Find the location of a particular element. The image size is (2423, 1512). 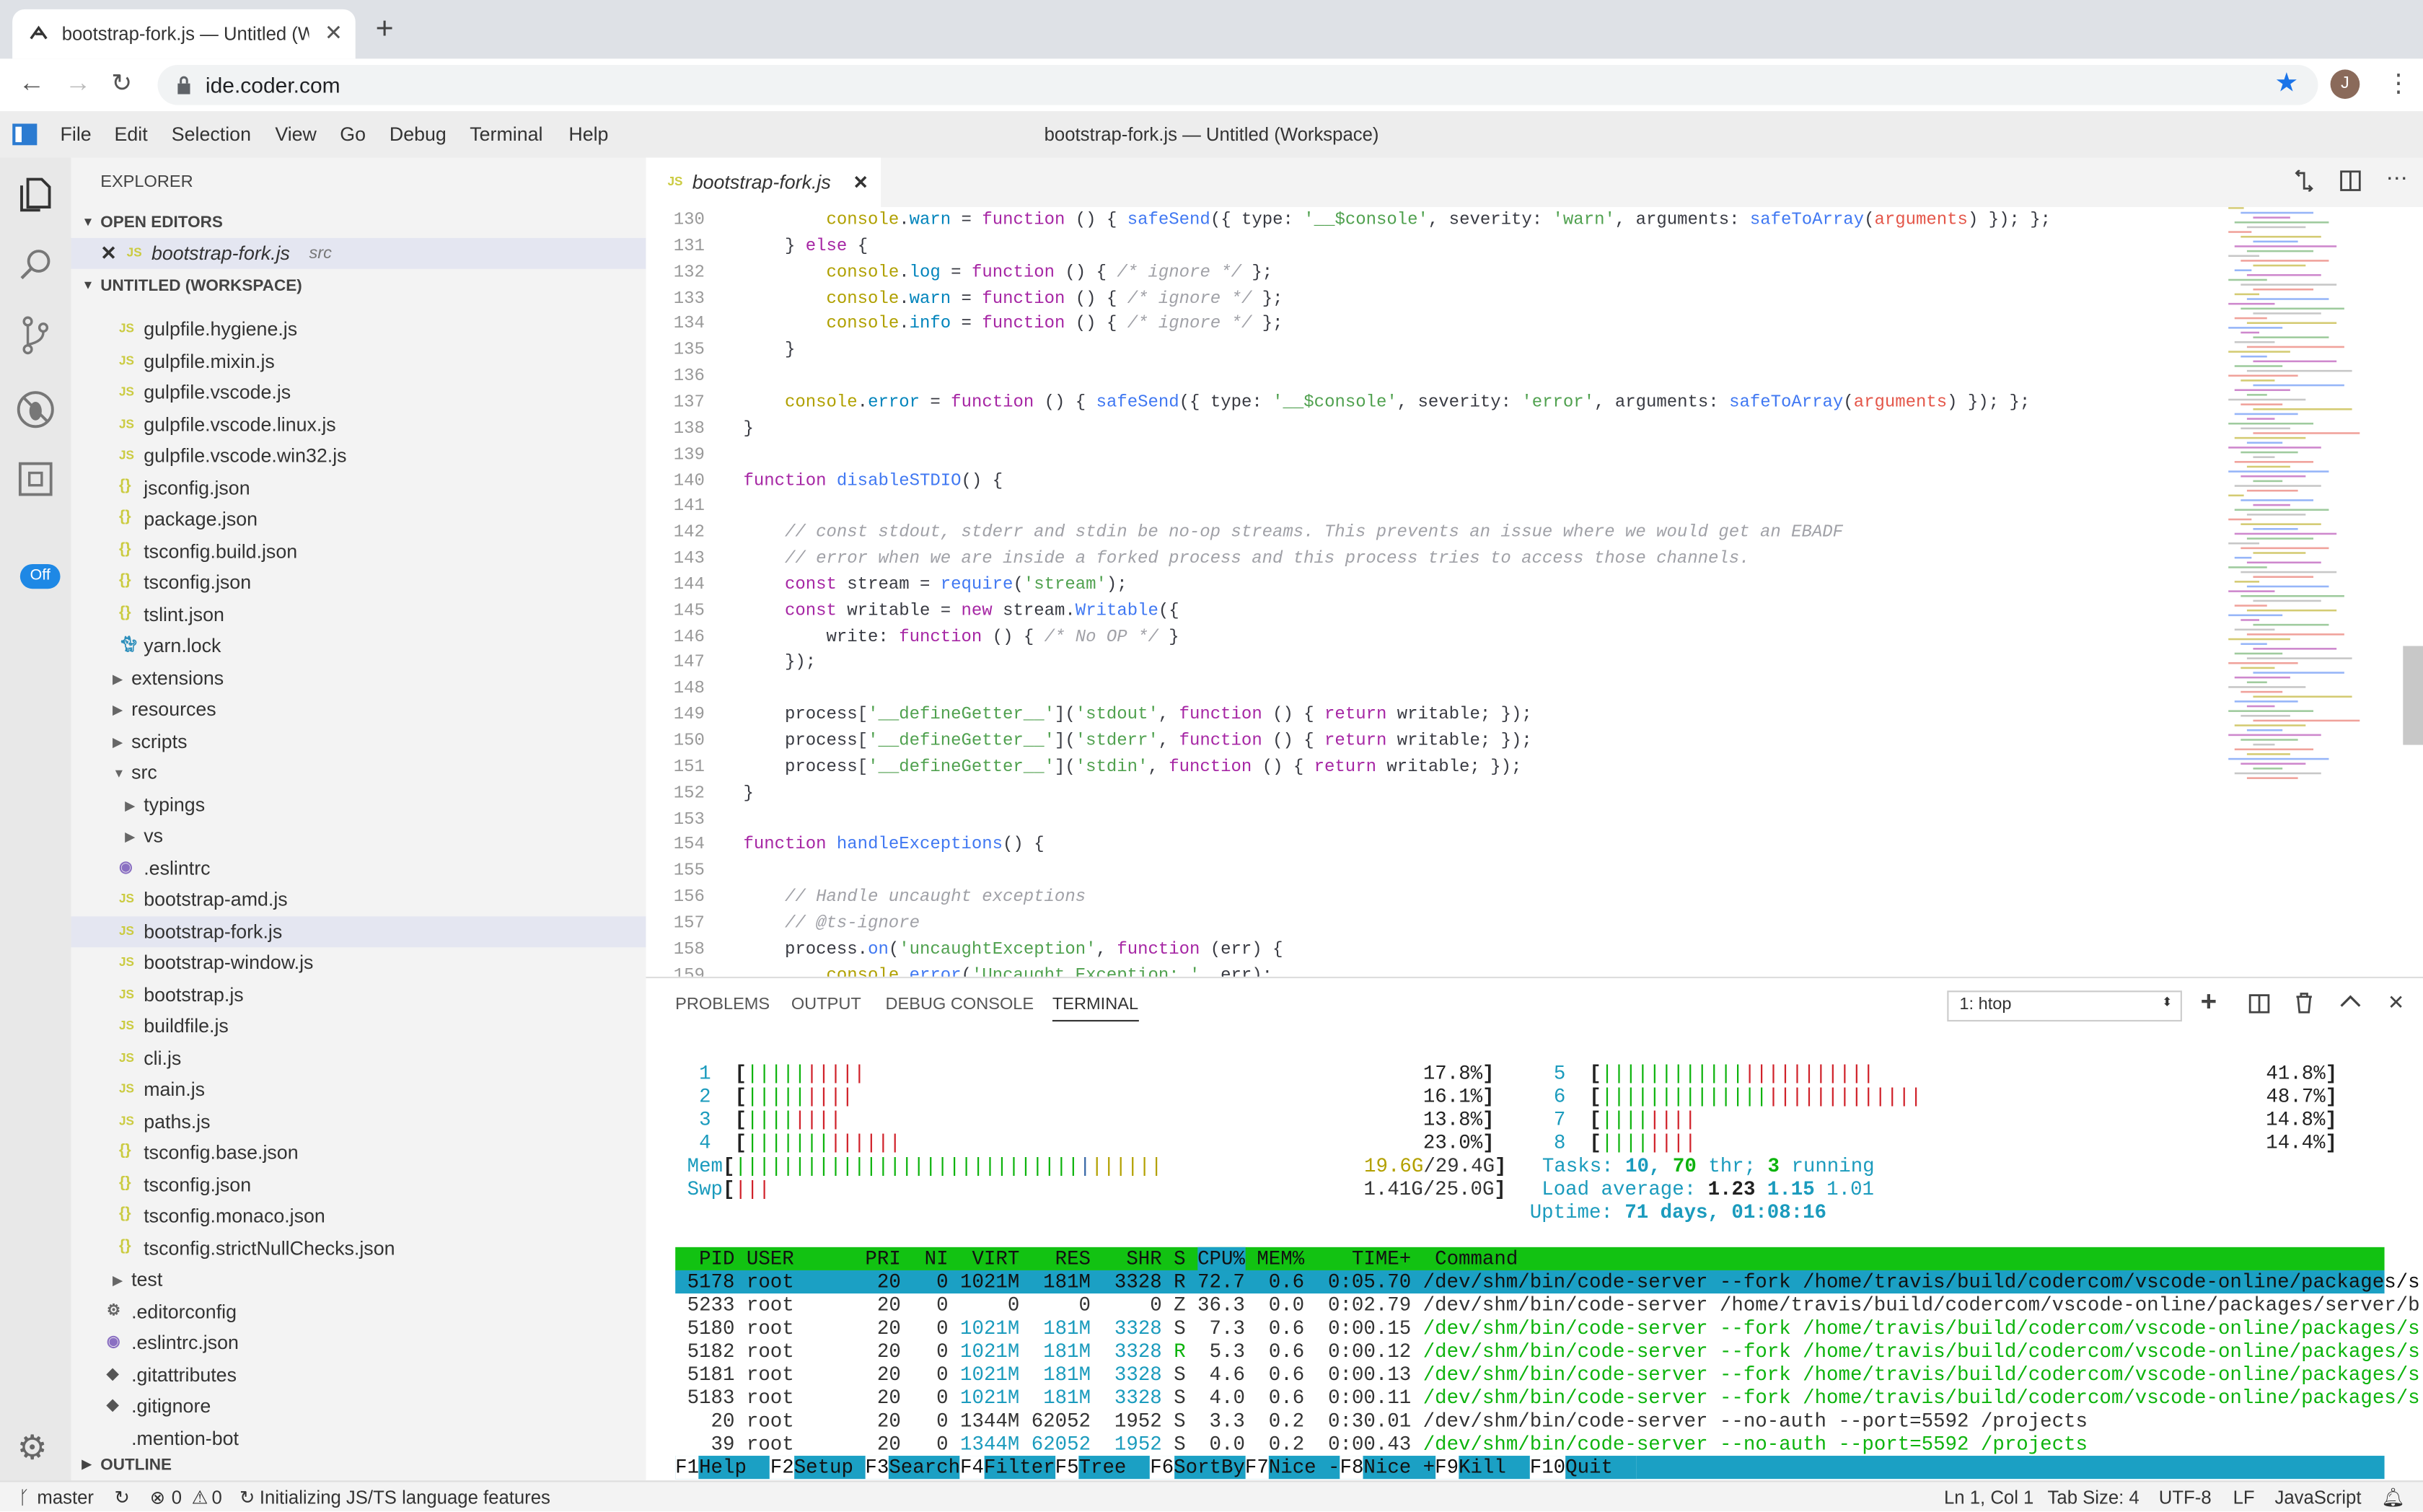

tab-terminal: TERMINAL is located at coordinates (1095, 1009).